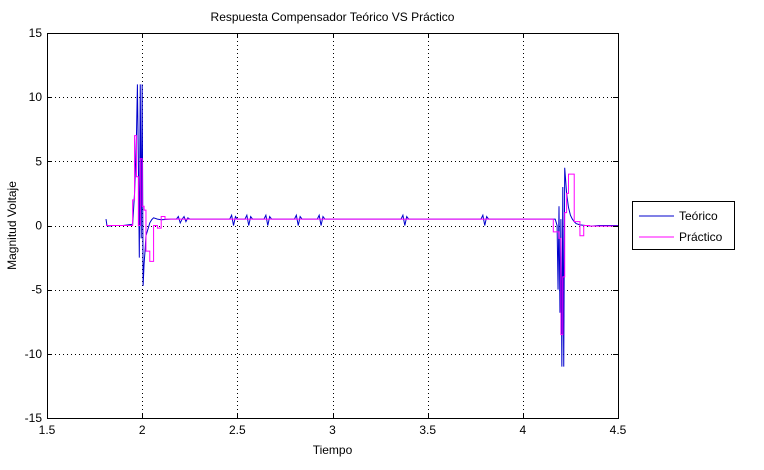 Image resolution: width=764 pixels, height=470 pixels. What do you see at coordinates (698, 216) in the screenshot?
I see `legend-label: Teórico` at bounding box center [698, 216].